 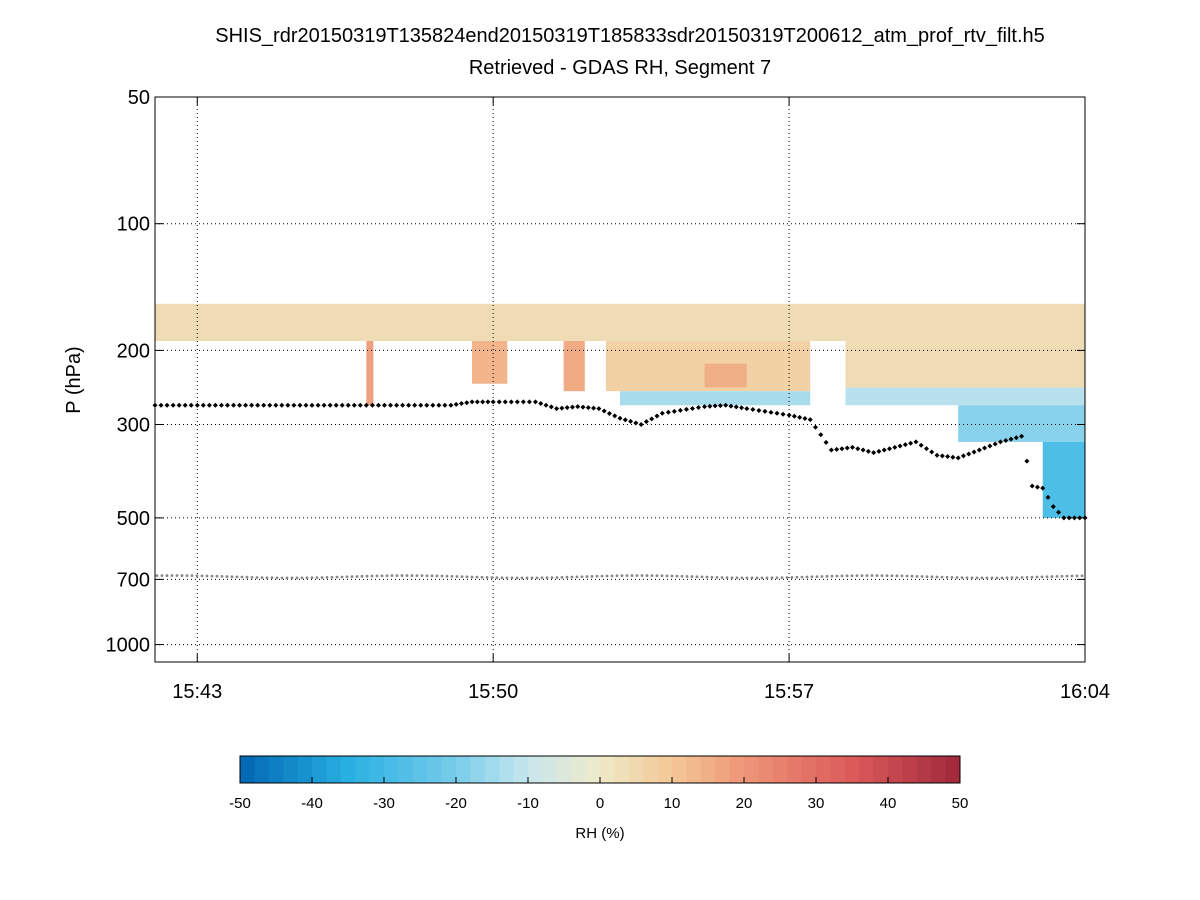 What do you see at coordinates (620, 460) in the screenshot?
I see `cloud-top-series` at bounding box center [620, 460].